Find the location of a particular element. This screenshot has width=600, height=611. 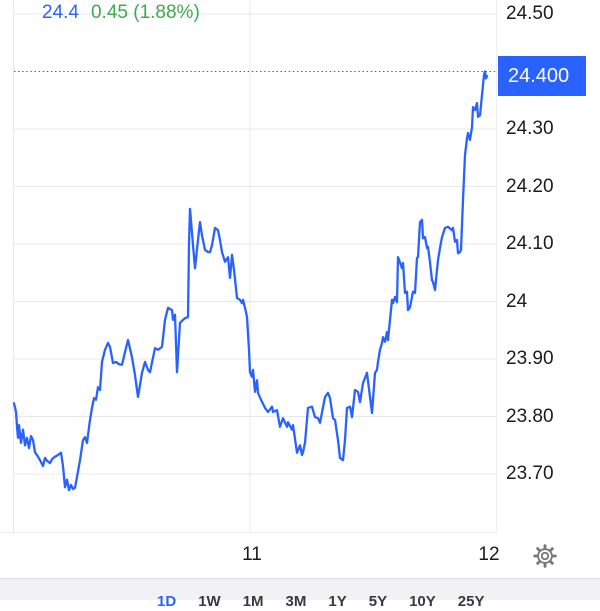

timeframe-button-1m: 1M is located at coordinates (253, 601).